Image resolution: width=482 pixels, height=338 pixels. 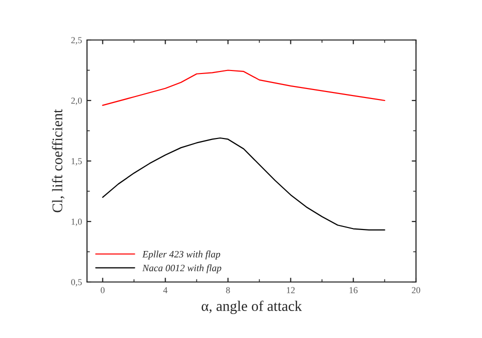 What do you see at coordinates (416, 290) in the screenshot?
I see `x-tick-label: 20` at bounding box center [416, 290].